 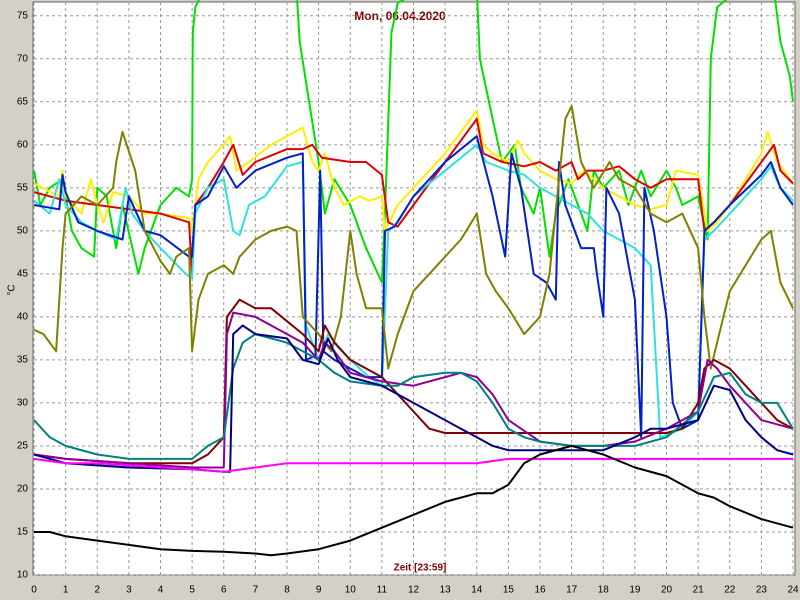 I want to click on y-tick-label: 70, so click(x=23, y=58).